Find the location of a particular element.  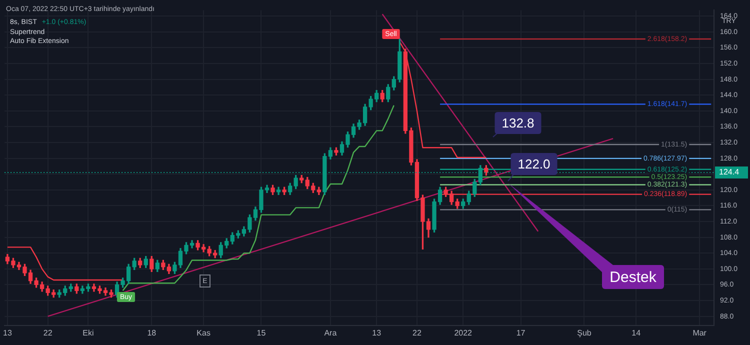

x-tick-label: Ara is located at coordinates (331, 333).